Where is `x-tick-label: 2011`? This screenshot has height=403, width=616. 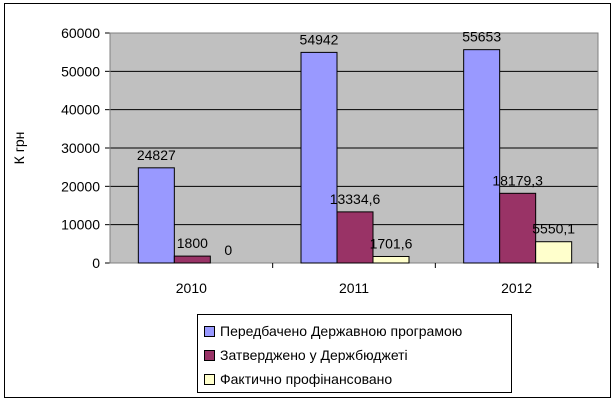
x-tick-label: 2011 is located at coordinates (354, 288).